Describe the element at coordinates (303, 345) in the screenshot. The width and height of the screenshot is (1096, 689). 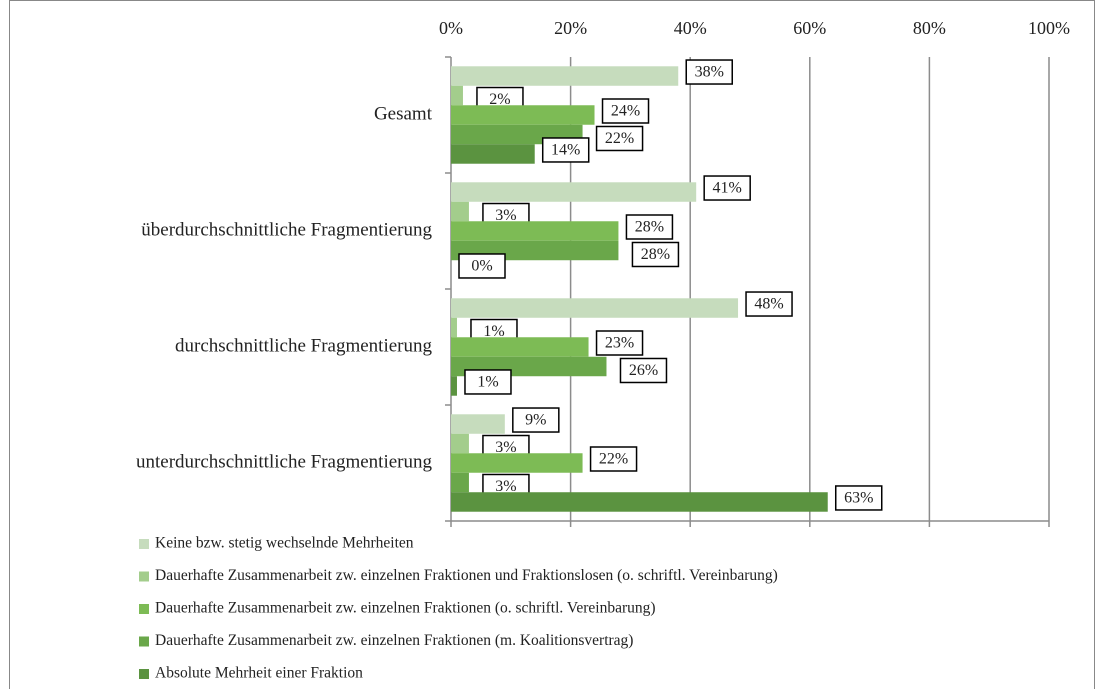
I see `y-tick-label: durchschnittliche Fragmentierung` at that location.